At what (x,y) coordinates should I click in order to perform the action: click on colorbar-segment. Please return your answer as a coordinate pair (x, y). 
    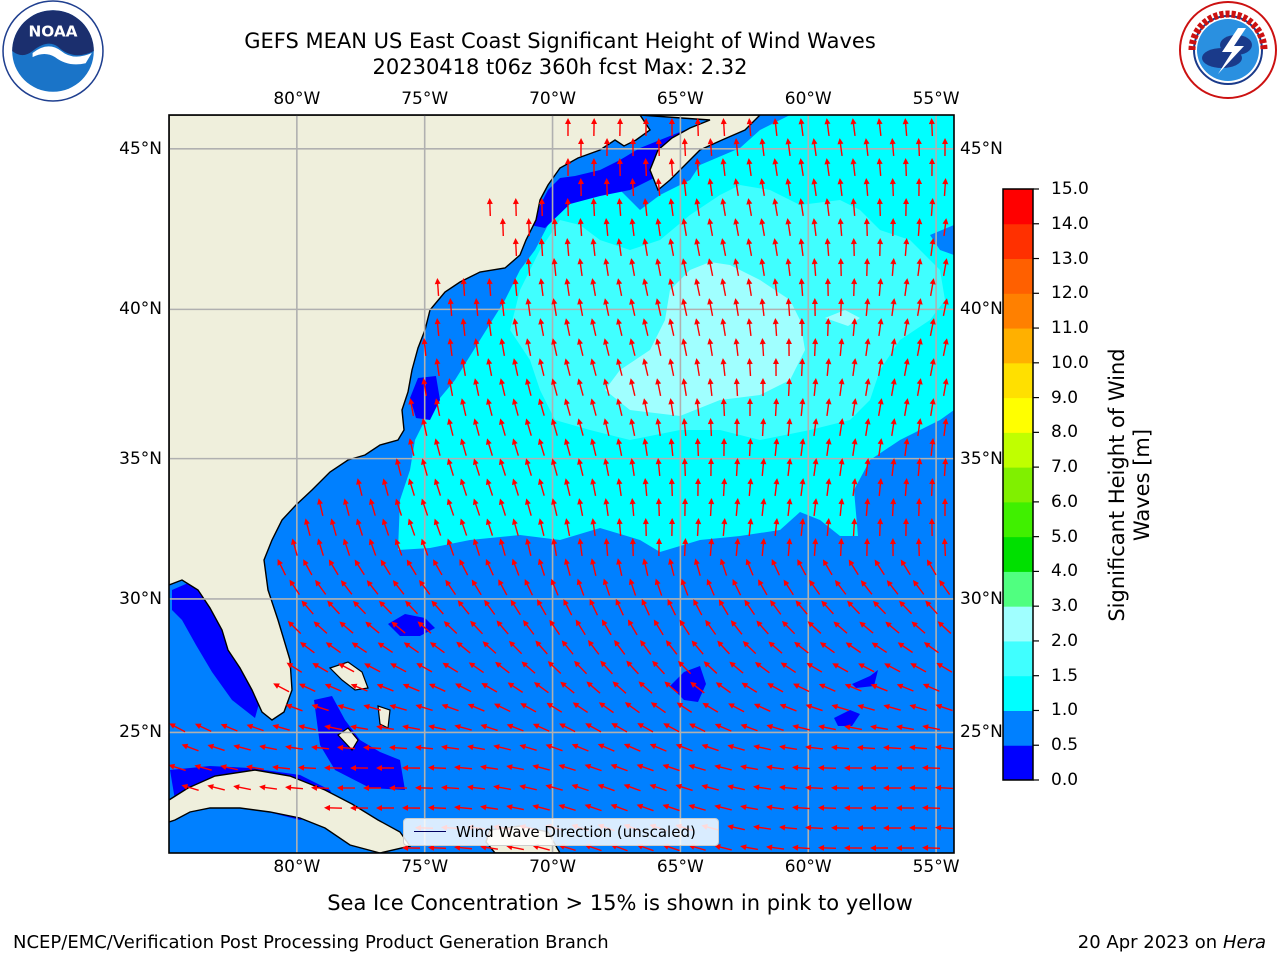
    Looking at the image, I should click on (1018, 693).